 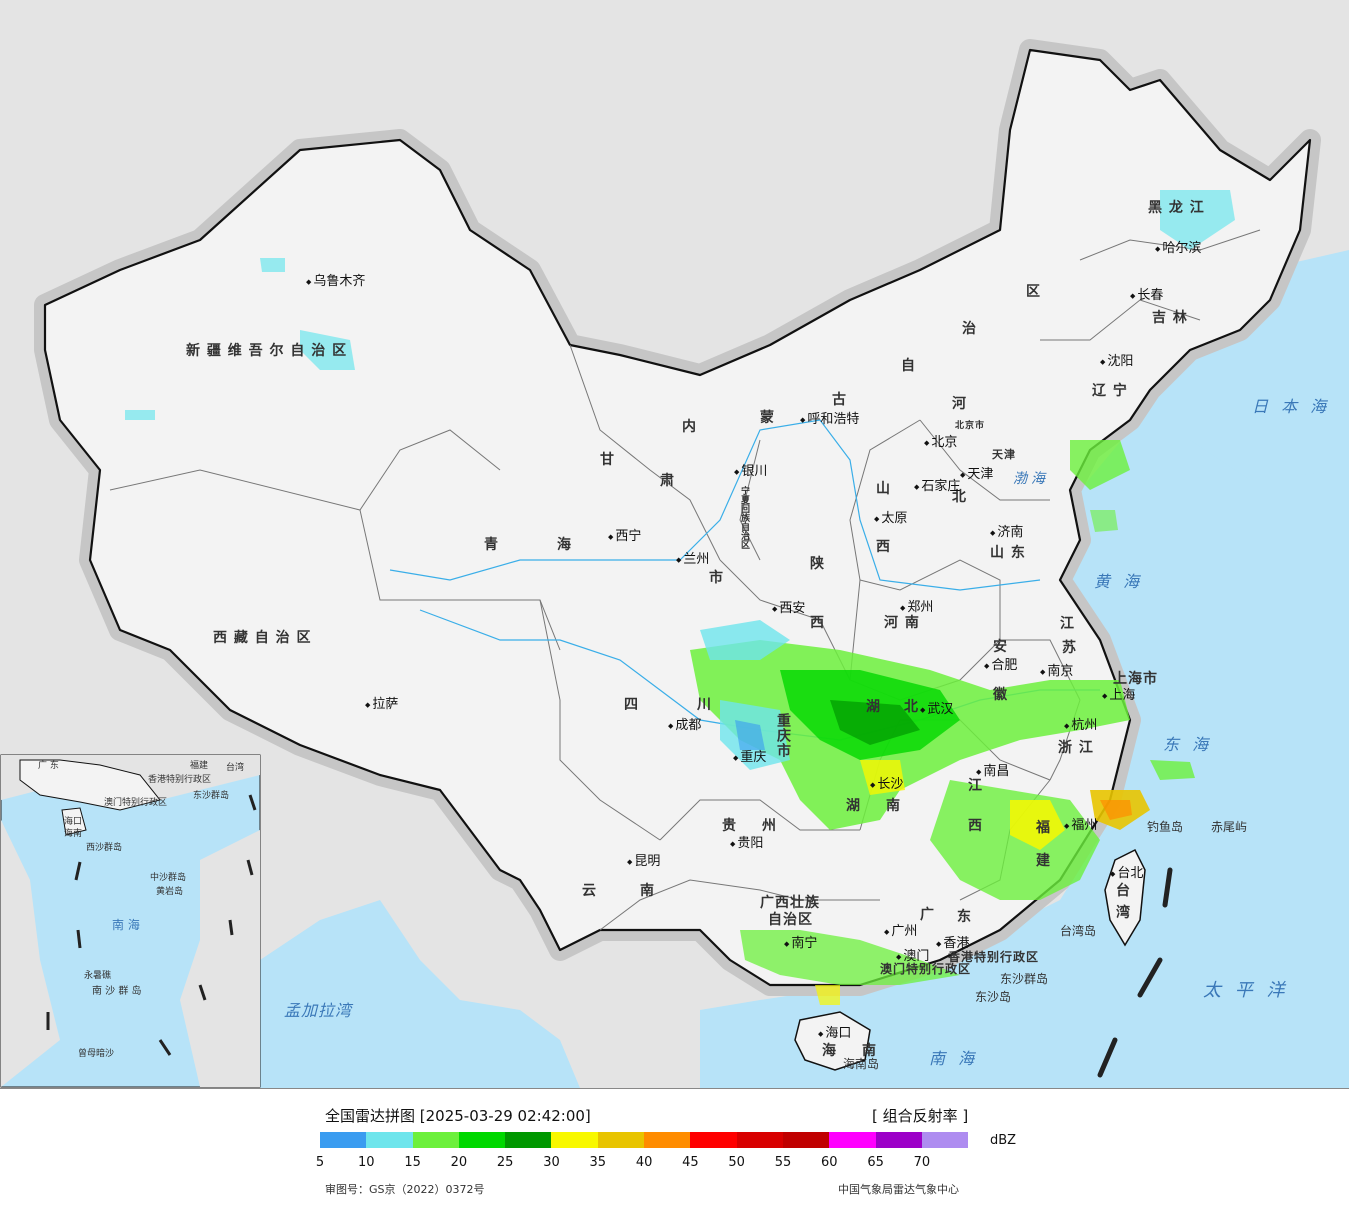 What do you see at coordinates (211, 796) in the screenshot?
I see `inset-dongsha: 东沙群岛` at bounding box center [211, 796].